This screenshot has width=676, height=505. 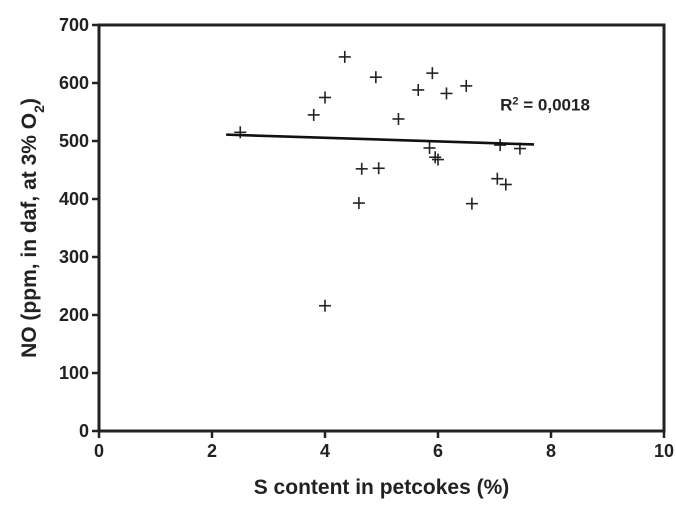 I want to click on r-squared-annotation: R2 = 0,0018, so click(x=545, y=104).